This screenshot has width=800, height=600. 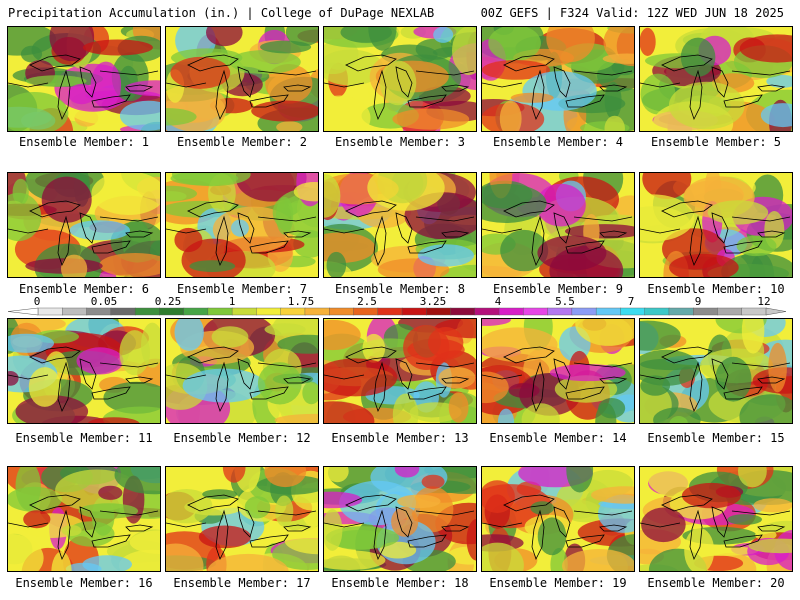 I want to click on member-label-5: Ensemble Member: 5, so click(x=716, y=142).